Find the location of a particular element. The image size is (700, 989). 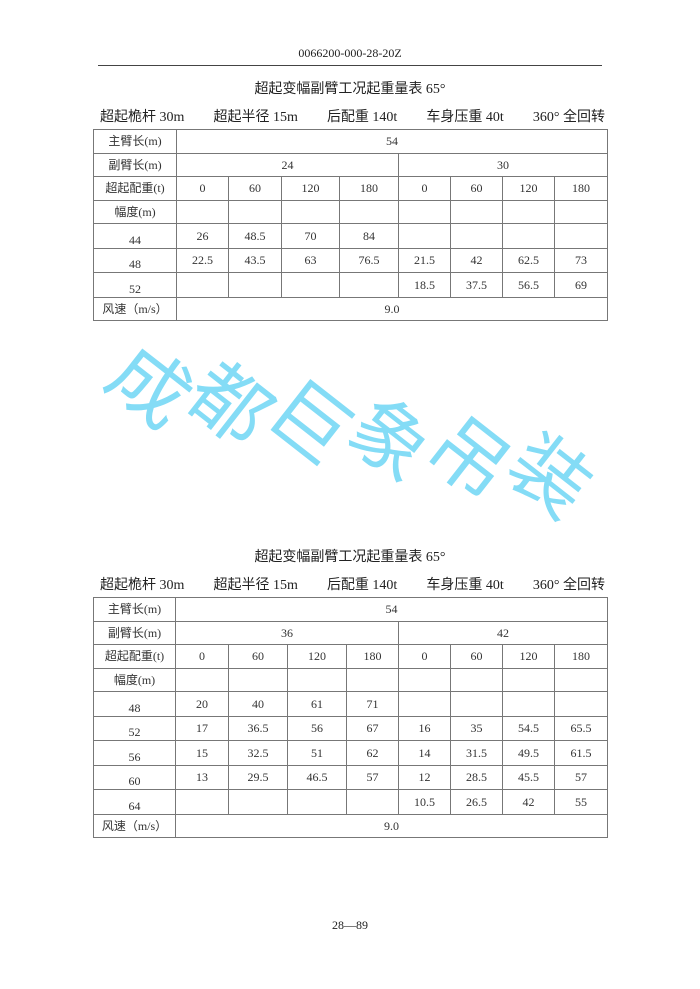

radius-value: 52 is located at coordinates (135, 285).